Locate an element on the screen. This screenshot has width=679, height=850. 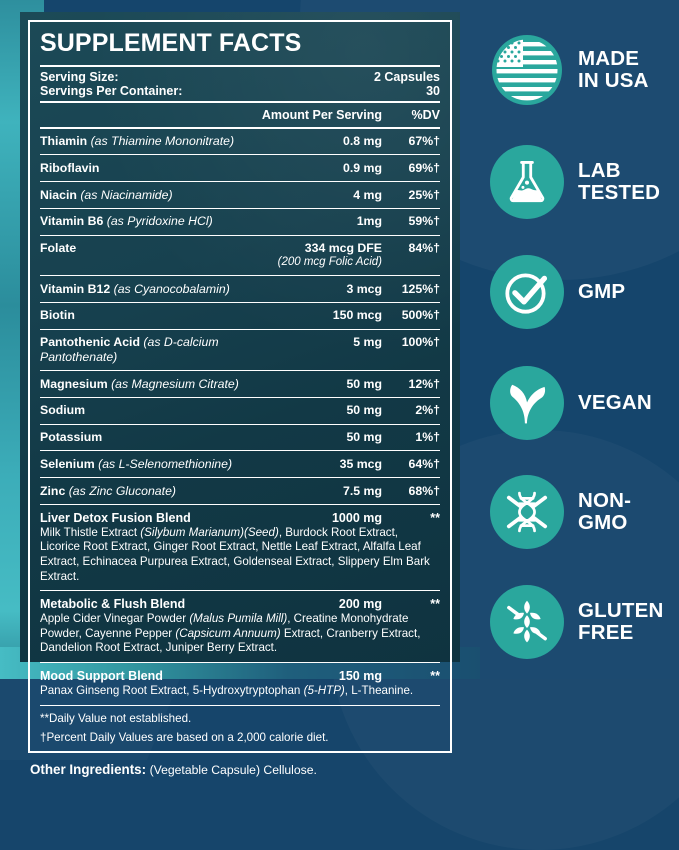
nutrient-daily-value: 68%† is located at coordinates (424, 490).